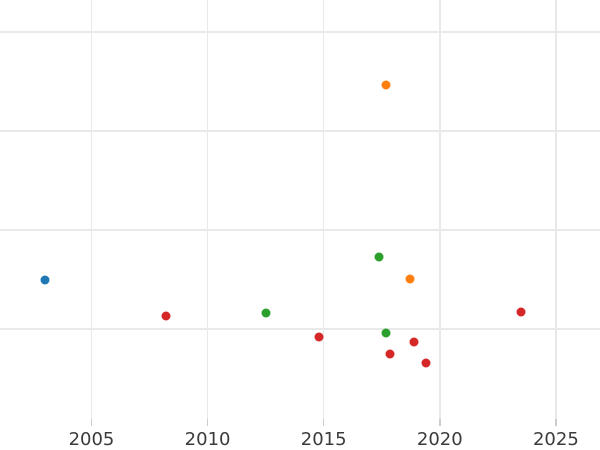  Describe the element at coordinates (91, 439) in the screenshot. I see `x-tick-label: 2005` at that location.